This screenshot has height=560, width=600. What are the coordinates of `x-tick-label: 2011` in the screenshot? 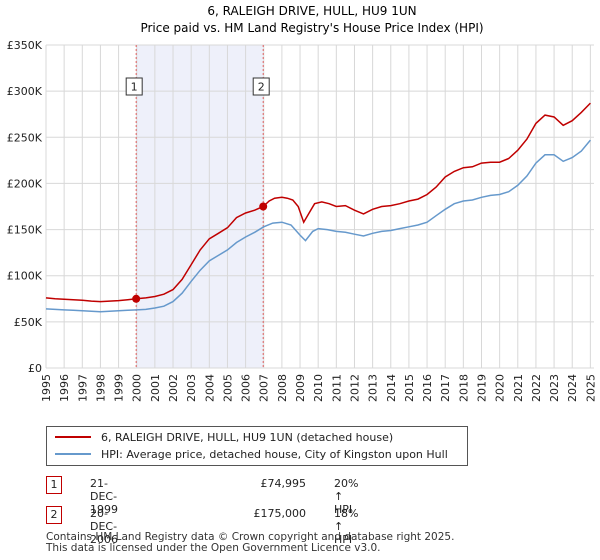 It's located at (336, 388).